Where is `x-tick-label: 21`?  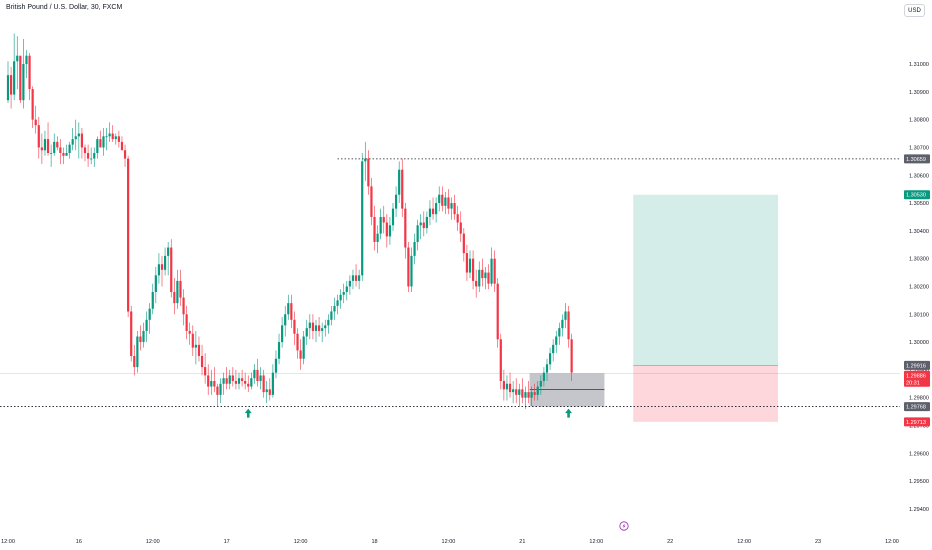 x-tick-label: 21 is located at coordinates (522, 542).